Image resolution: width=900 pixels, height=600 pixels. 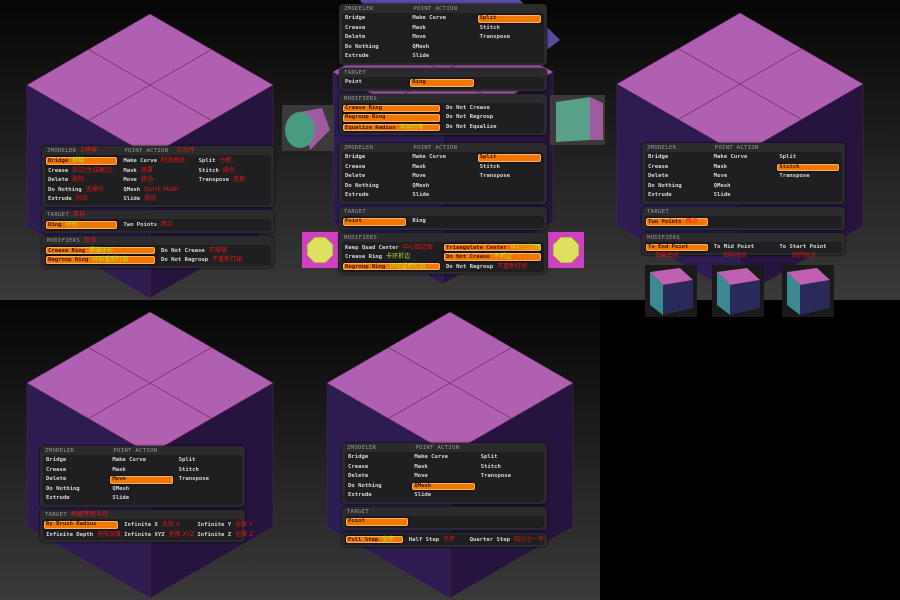 What do you see at coordinates (392, 109) in the screenshot?
I see `option-crease-ring: Crease Ring` at bounding box center [392, 109].